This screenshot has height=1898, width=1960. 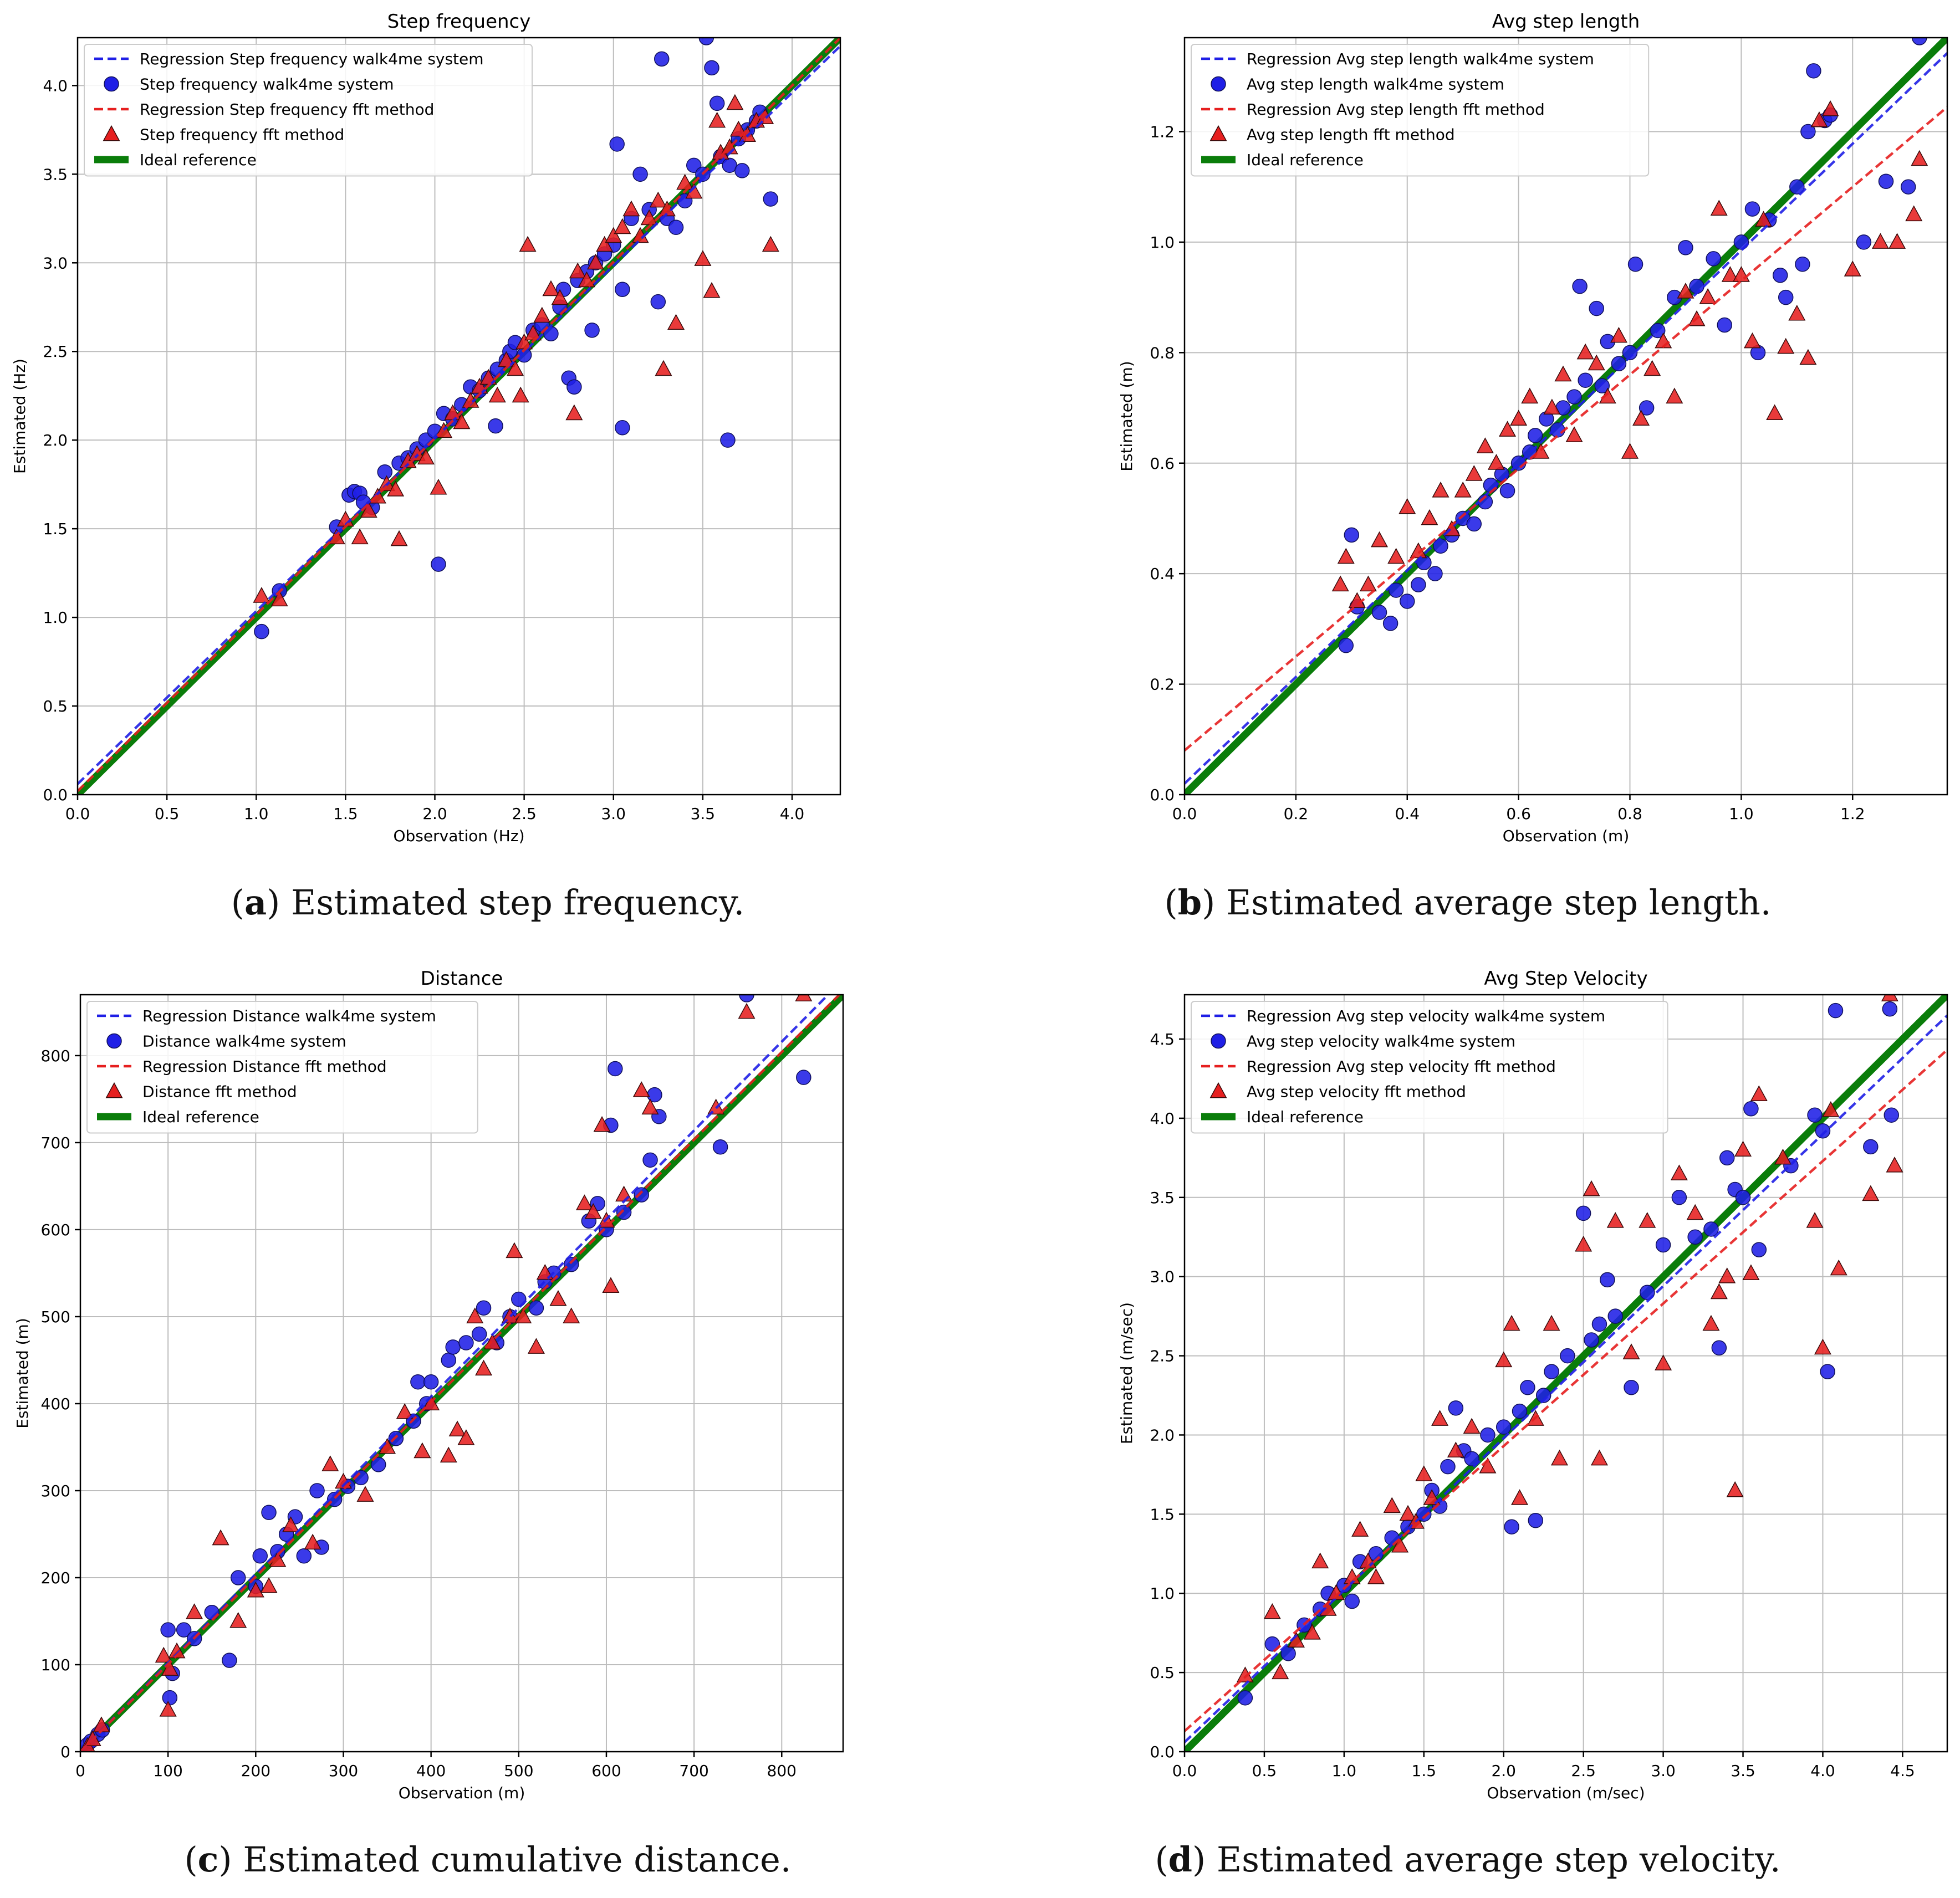 I want to click on chart-b-regression-fft-line, so click(x=1566, y=428).